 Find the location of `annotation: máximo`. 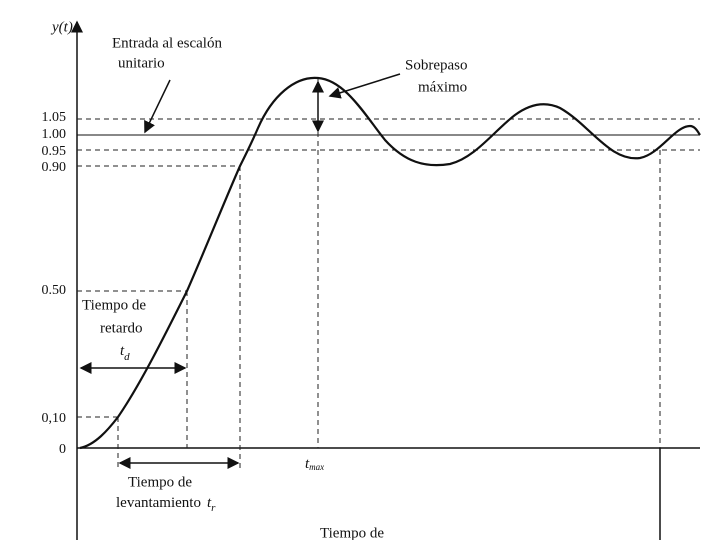

annotation: máximo is located at coordinates (442, 87).